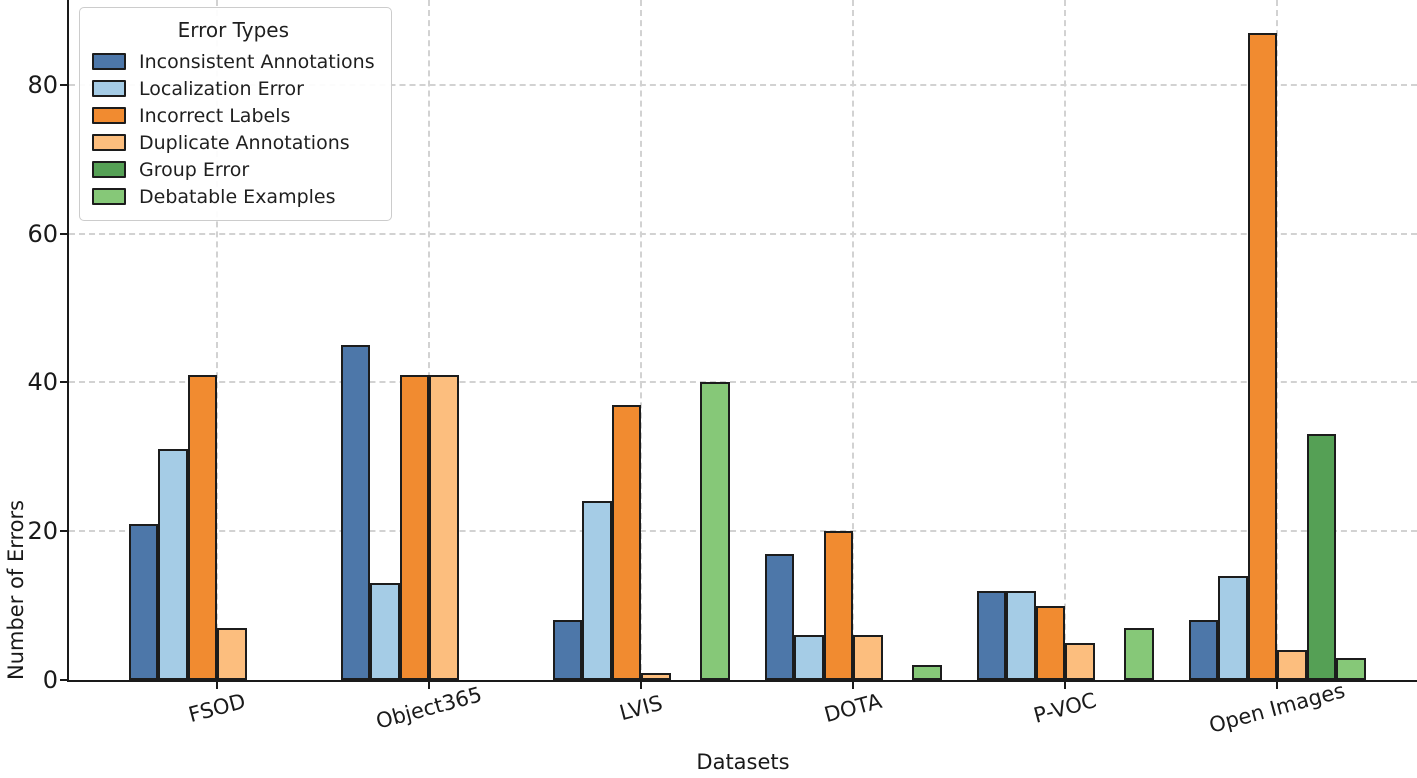  Describe the element at coordinates (221, 88) in the screenshot. I see `legend-item-label: Localization Error` at that location.